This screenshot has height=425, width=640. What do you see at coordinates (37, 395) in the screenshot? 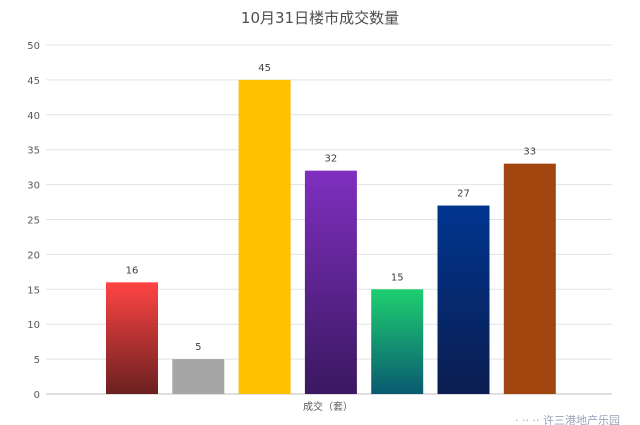
I see `y-tick-label: 0` at bounding box center [37, 395].